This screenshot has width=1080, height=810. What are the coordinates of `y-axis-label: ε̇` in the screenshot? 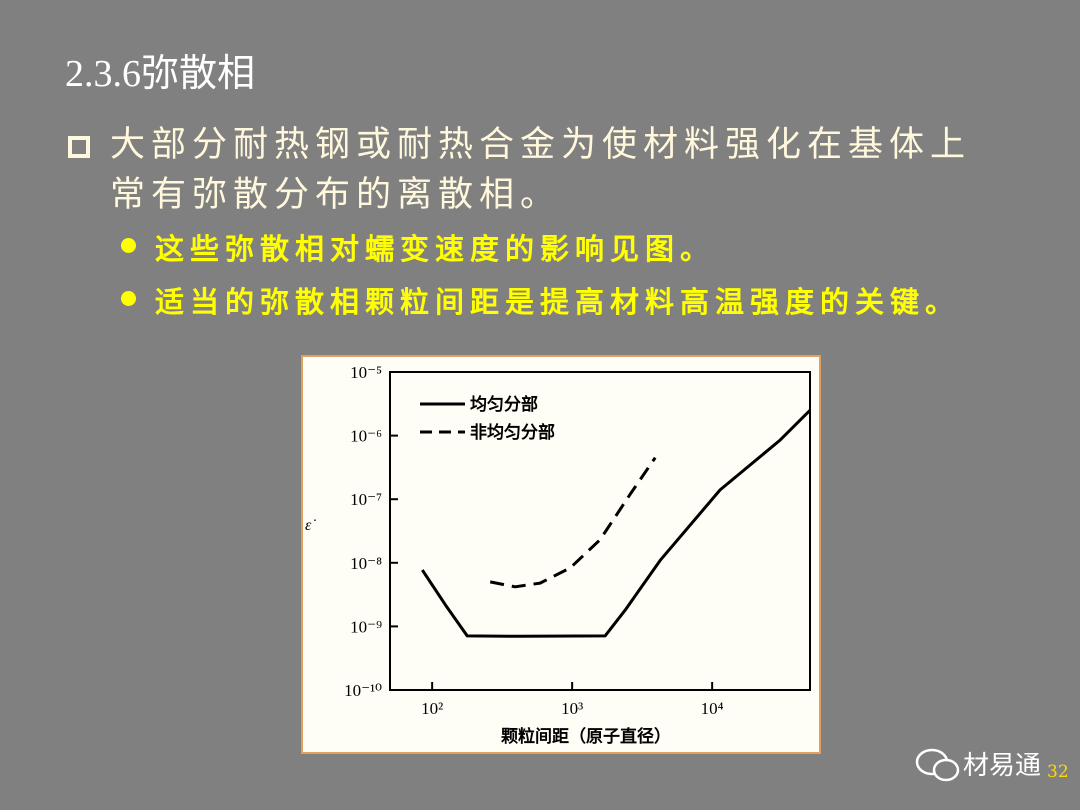 It's located at (310, 525).